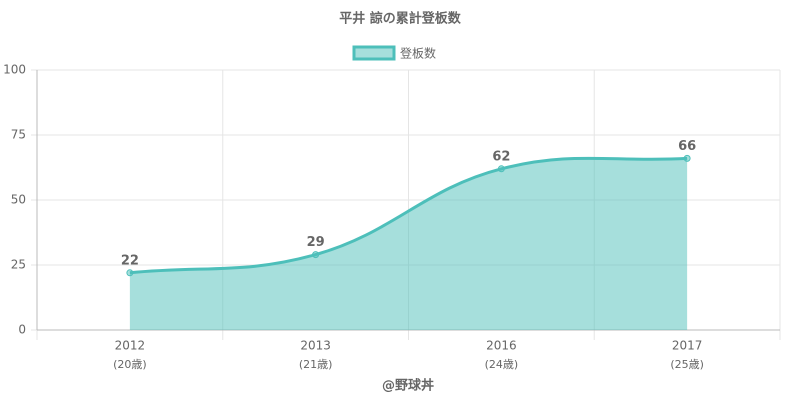 Image resolution: width=800 pixels, height=400 pixels. Describe the element at coordinates (316, 364) in the screenshot. I see `x-tick-sublabel: (21歳)` at that location.